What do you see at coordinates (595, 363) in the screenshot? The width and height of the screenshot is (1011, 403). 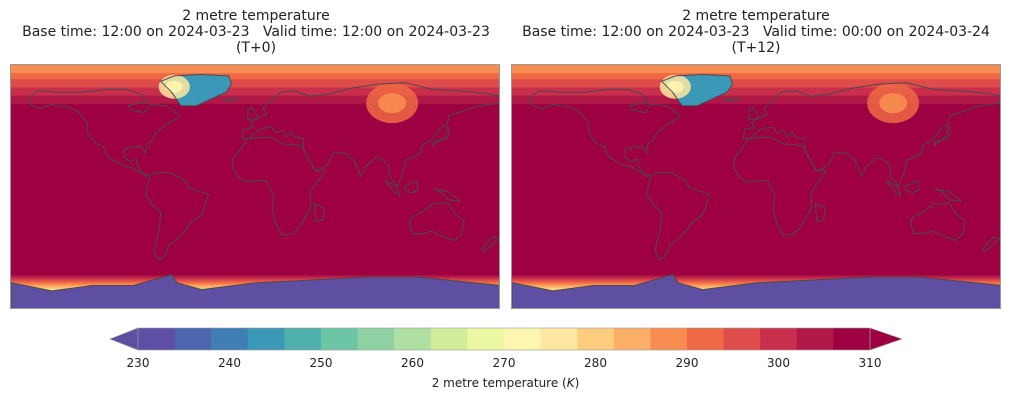 I see `colorbar-tick-label: 280` at bounding box center [595, 363].